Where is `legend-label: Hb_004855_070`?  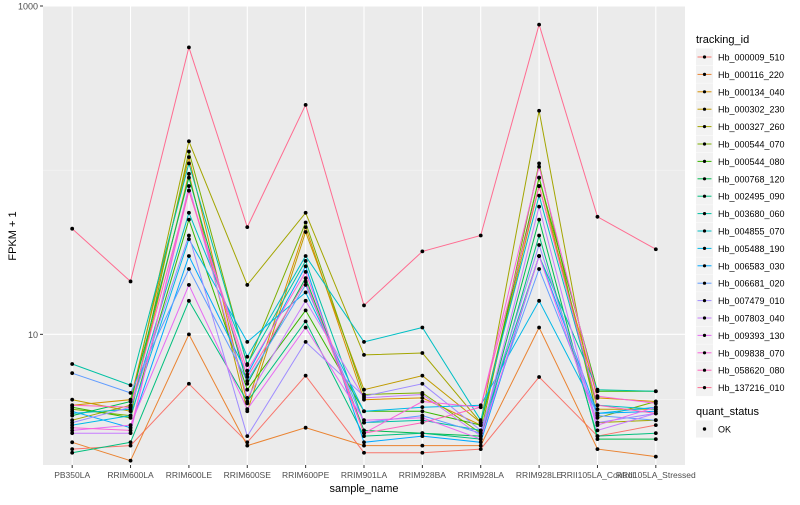
legend-label: Hb_004855_070 is located at coordinates (751, 232).